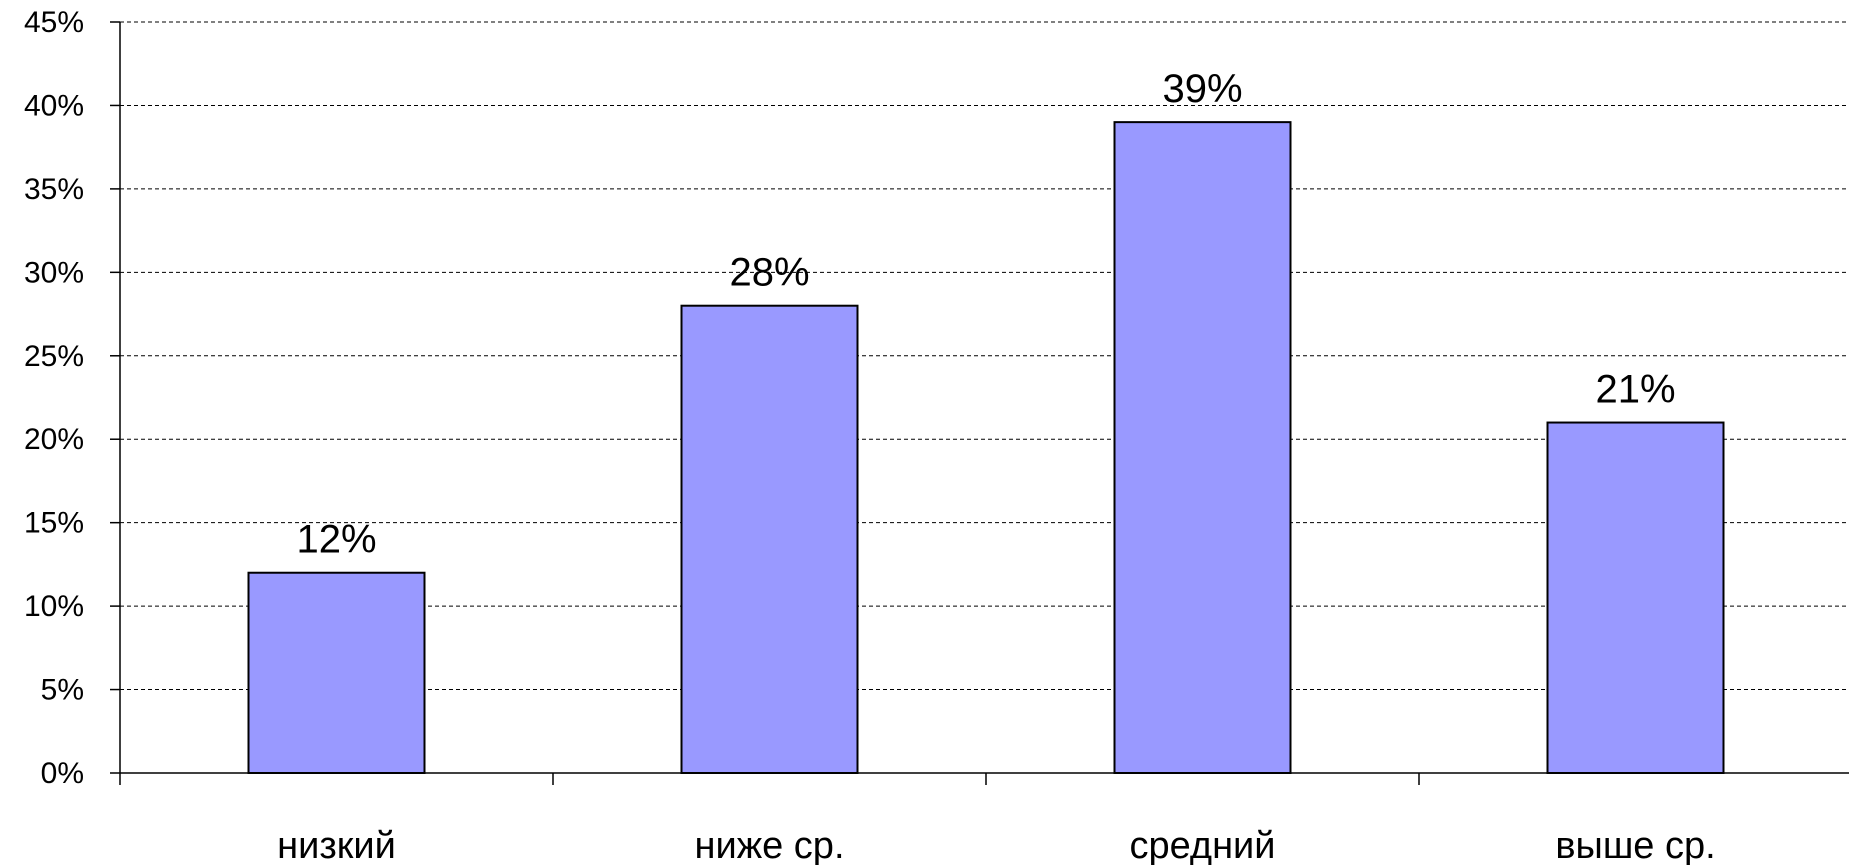  What do you see at coordinates (1202, 845) in the screenshot?
I see `category-label: средний` at bounding box center [1202, 845].